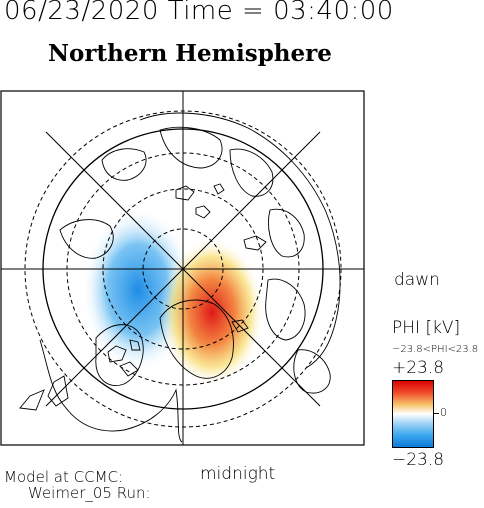 Image resolution: width=484 pixels, height=508 pixels. What do you see at coordinates (426, 328) in the screenshot?
I see `legend-quantity: PHI [kV]` at bounding box center [426, 328].